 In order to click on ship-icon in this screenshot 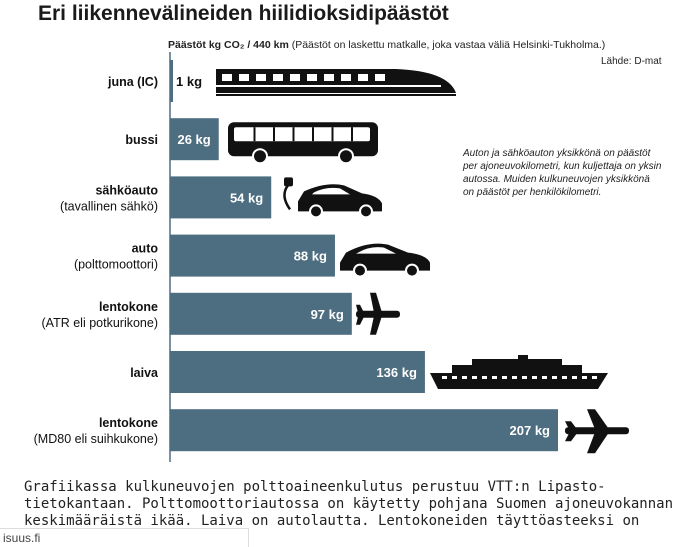, I will do `click(519, 372)`.